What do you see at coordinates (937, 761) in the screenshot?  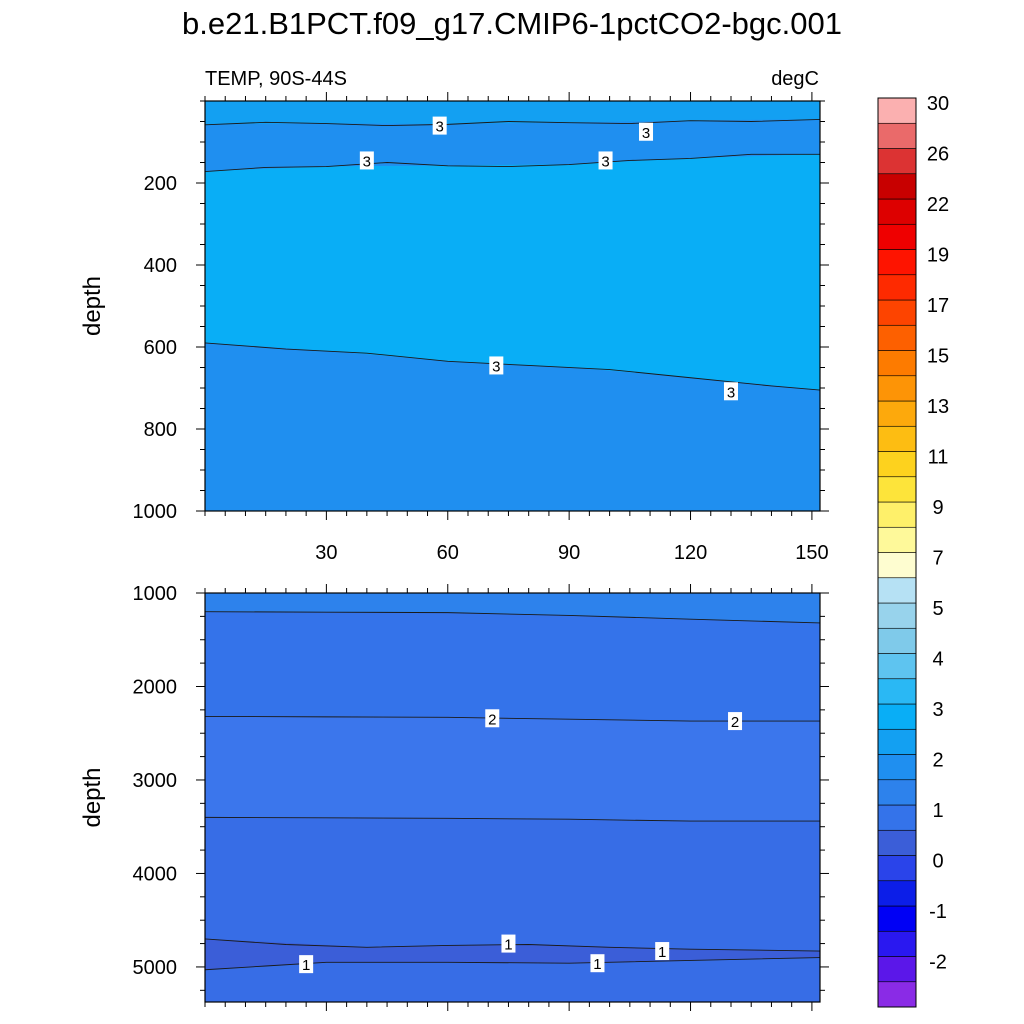 I see `colorbar-label: 2` at bounding box center [937, 761].